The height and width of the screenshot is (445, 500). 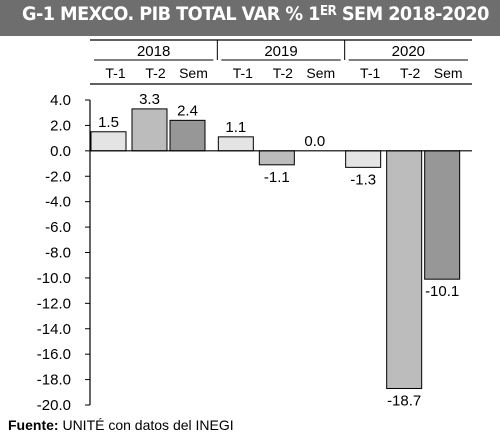 What do you see at coordinates (149, 99) in the screenshot?
I see `data-label: 3.3` at bounding box center [149, 99].